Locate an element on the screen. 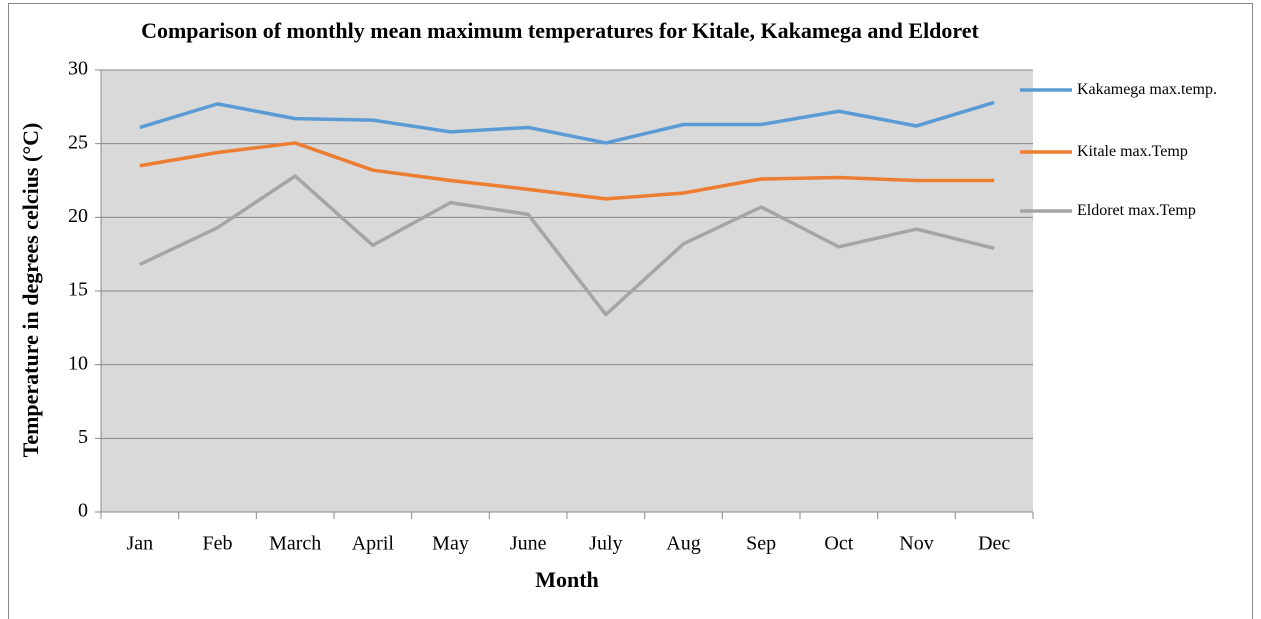 The image size is (1261, 619). x-tick-label: Aug is located at coordinates (683, 544).